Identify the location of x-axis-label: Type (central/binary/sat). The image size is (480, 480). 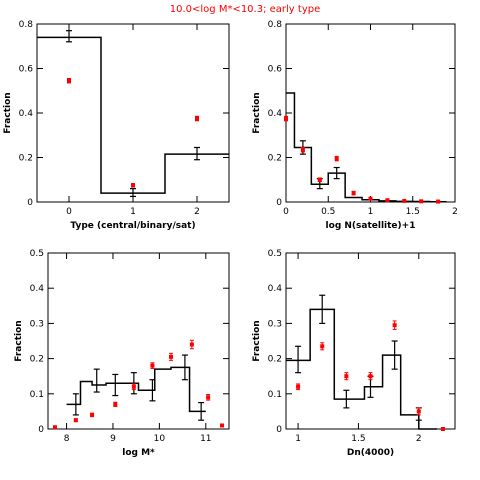
(132, 226).